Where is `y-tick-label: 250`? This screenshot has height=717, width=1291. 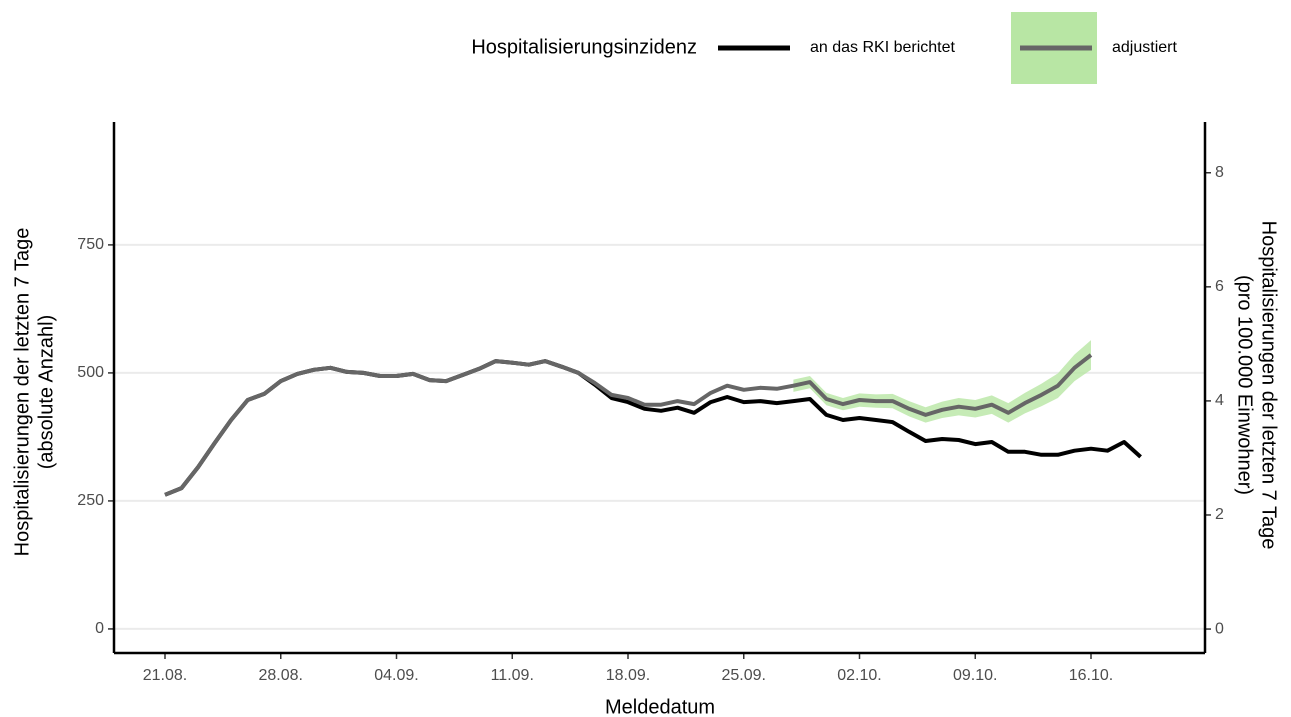 y-tick-label: 250 is located at coordinates (90, 500).